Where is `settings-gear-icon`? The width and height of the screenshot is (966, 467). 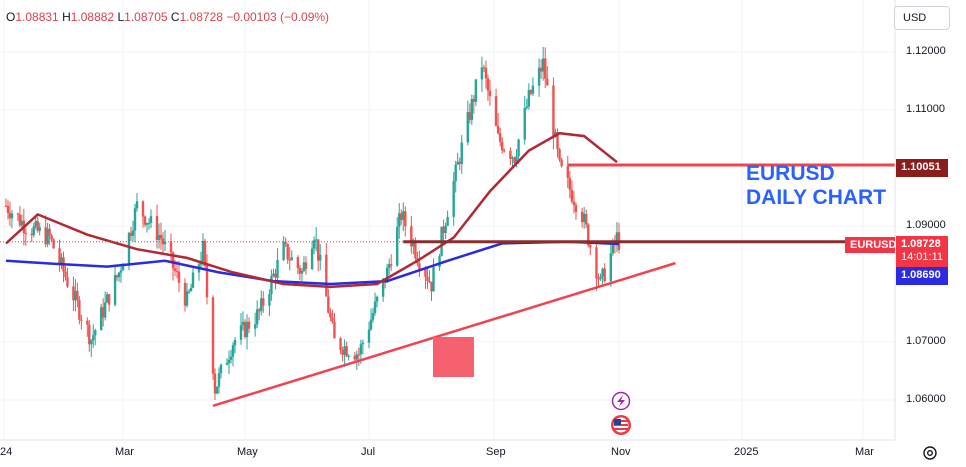 settings-gear-icon is located at coordinates (930, 453).